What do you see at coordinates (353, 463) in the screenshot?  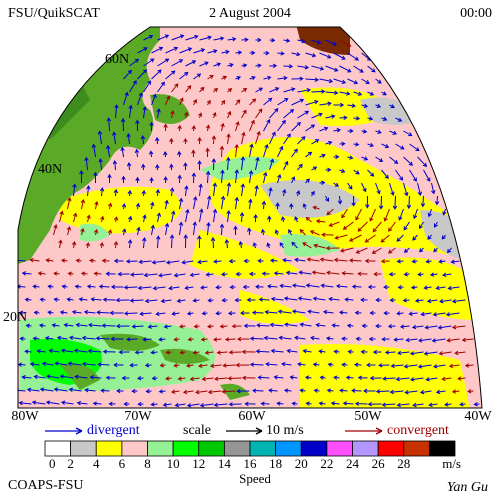 I see `colorbar-tick: 24` at bounding box center [353, 463].